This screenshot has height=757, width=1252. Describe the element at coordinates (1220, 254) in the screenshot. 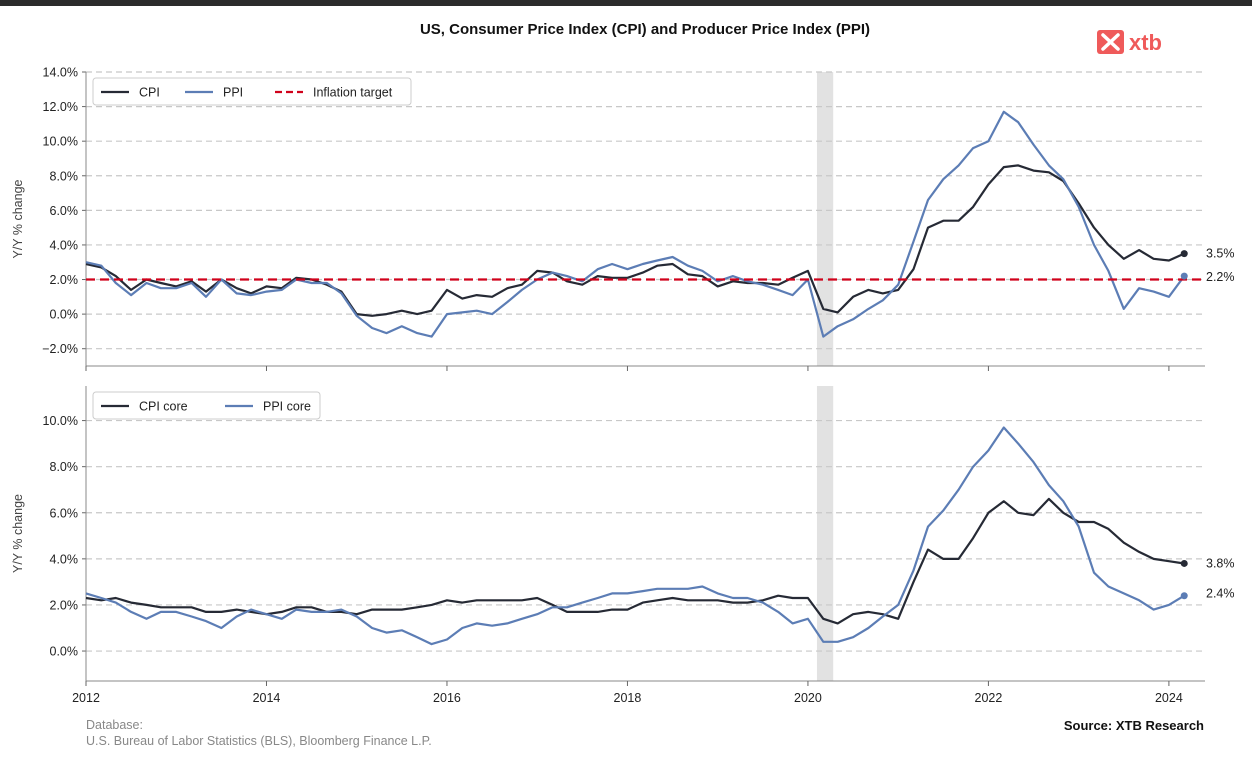

I see `series-end-label: 3.5%` at that location.